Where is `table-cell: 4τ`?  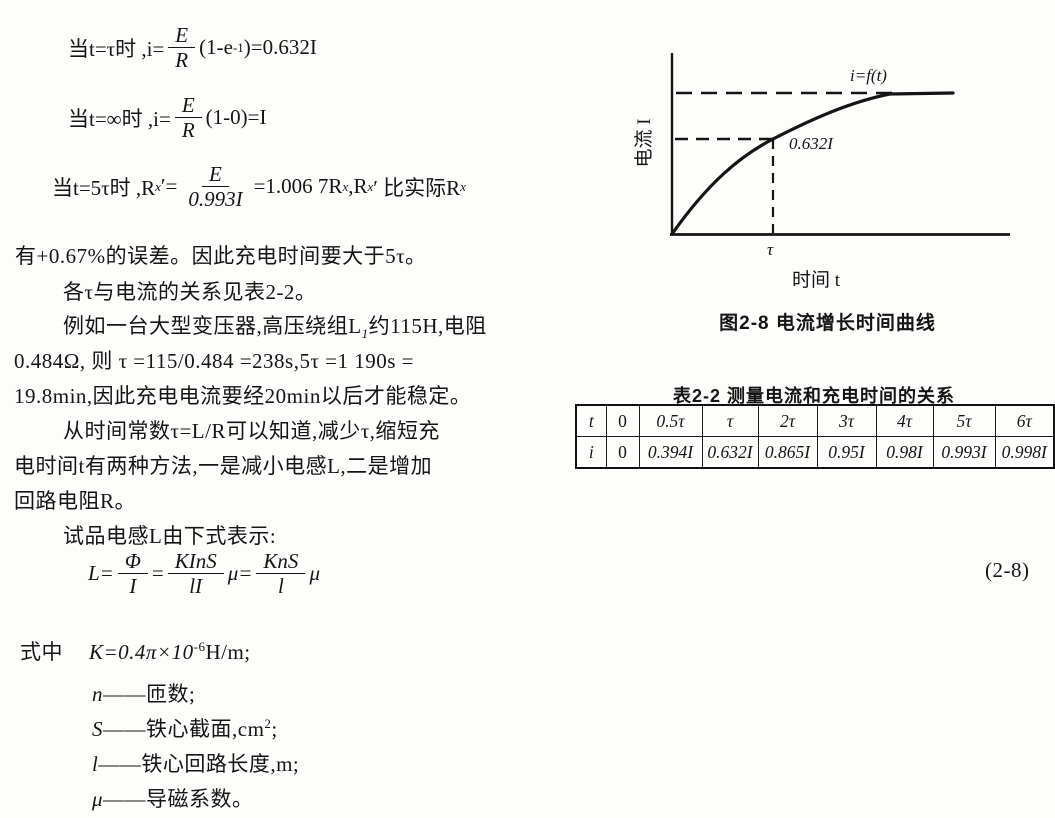
table-cell: 4τ is located at coordinates (904, 420).